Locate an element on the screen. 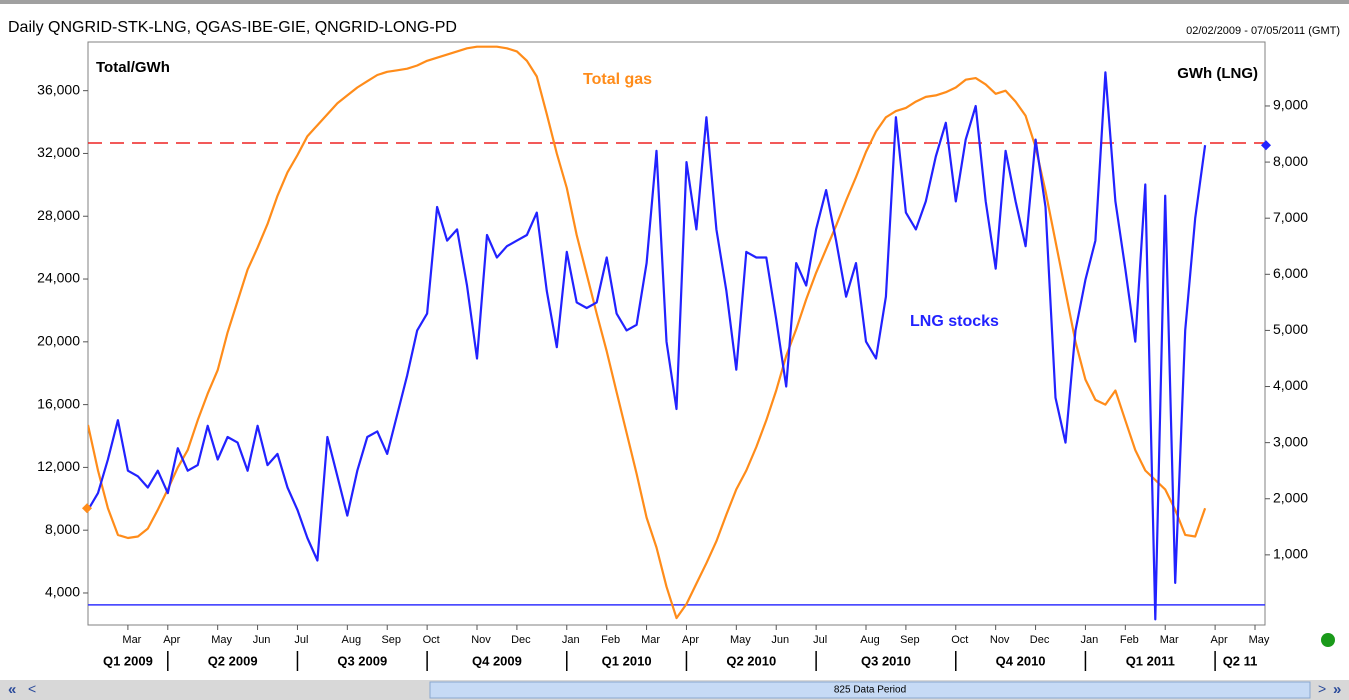  y2-tick-label: 7,000 is located at coordinates (1290, 217).